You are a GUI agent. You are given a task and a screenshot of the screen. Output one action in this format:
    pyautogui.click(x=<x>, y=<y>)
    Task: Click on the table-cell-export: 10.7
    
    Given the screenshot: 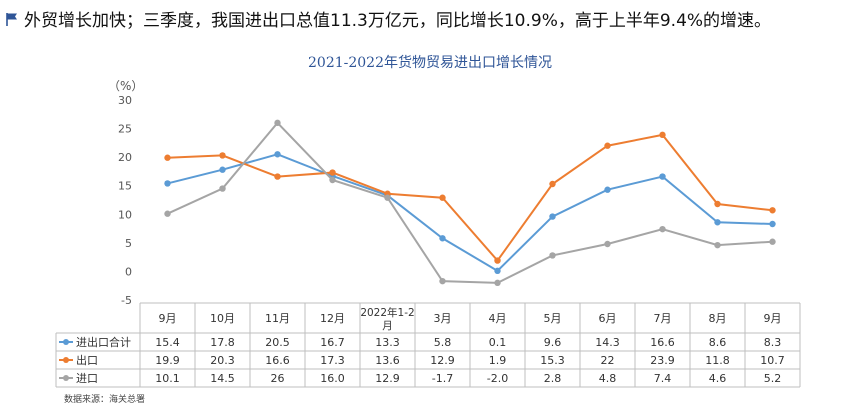 What is the action you would take?
    pyautogui.click(x=772, y=360)
    